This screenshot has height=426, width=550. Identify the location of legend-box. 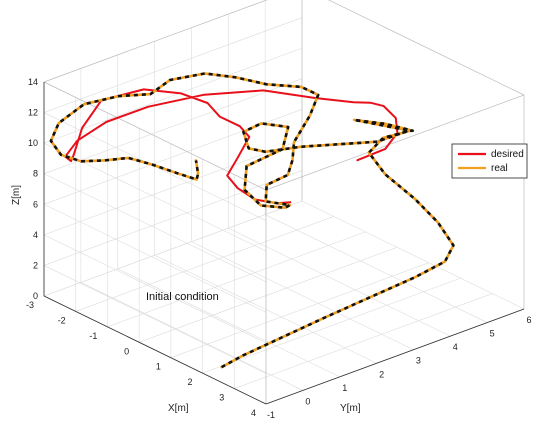
(489, 161).